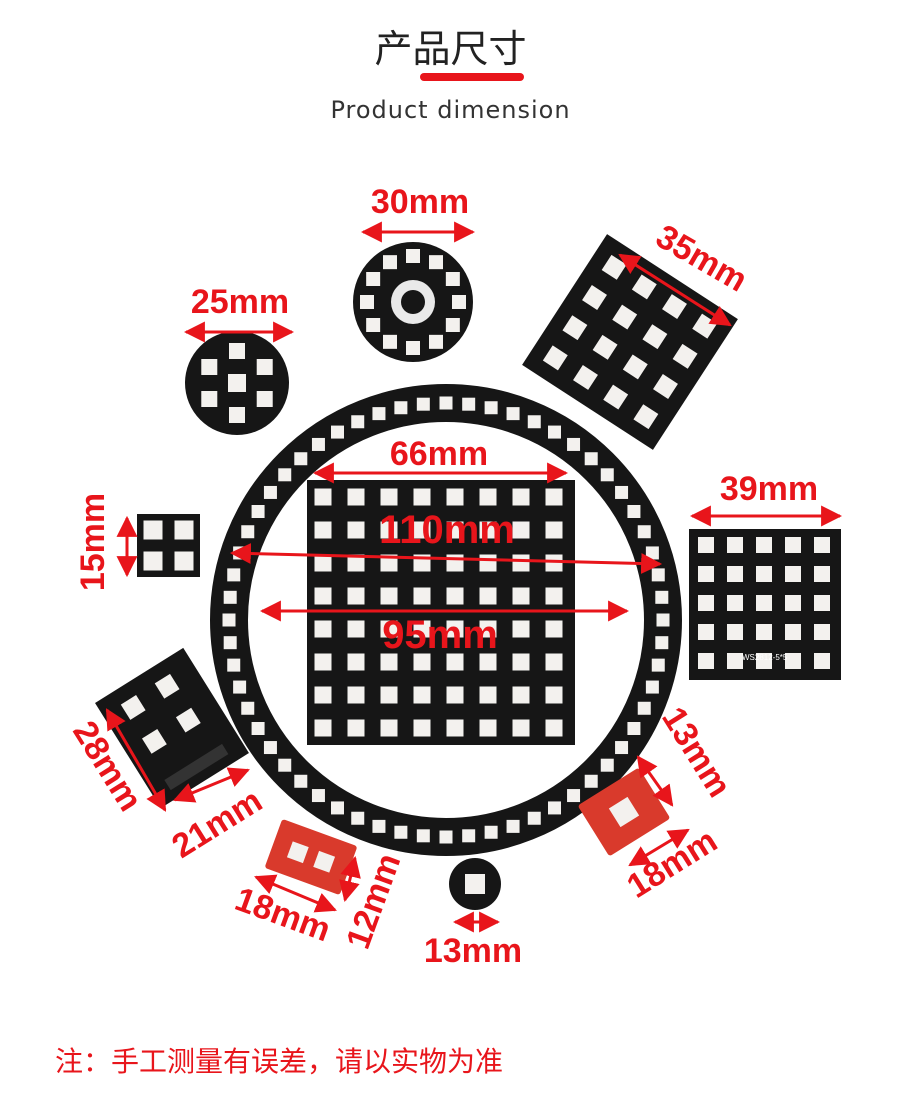 Image resolution: width=901 pixels, height=1106 pixels. Describe the element at coordinates (168, 545) in the screenshot. I see `square-2x2-board` at that location.